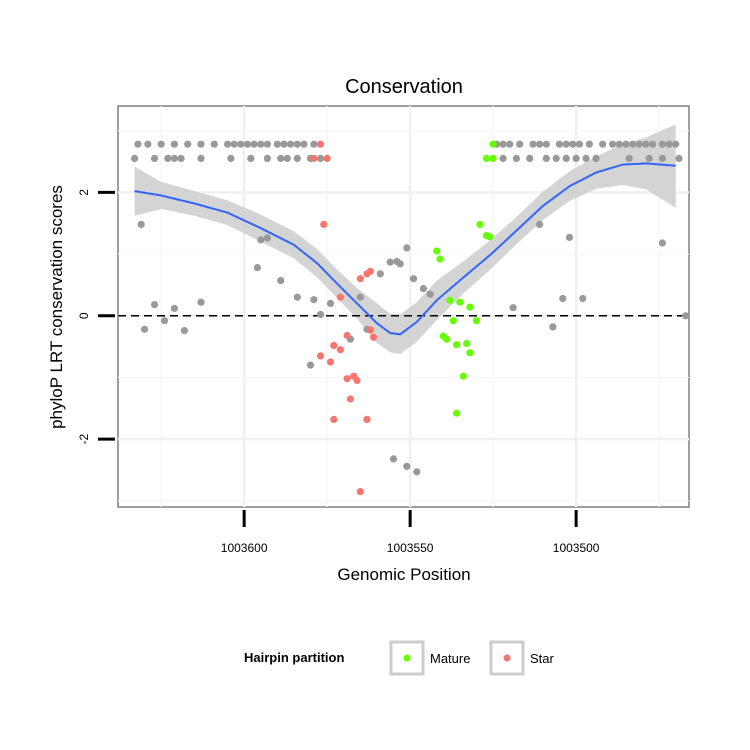 This screenshot has height=750, width=750. What do you see at coordinates (576, 548) in the screenshot?
I see `x-tick-label: 1003500` at bounding box center [576, 548].